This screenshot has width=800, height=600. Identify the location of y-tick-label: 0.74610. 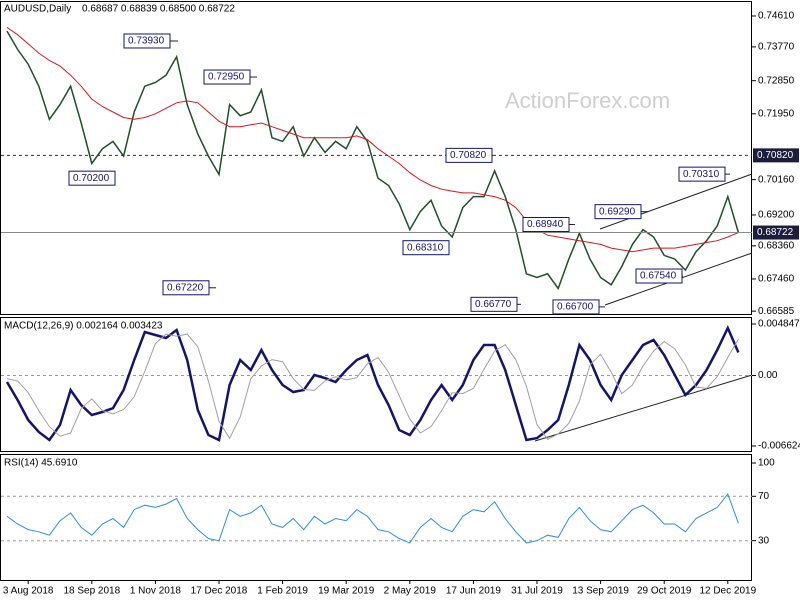
(776, 16).